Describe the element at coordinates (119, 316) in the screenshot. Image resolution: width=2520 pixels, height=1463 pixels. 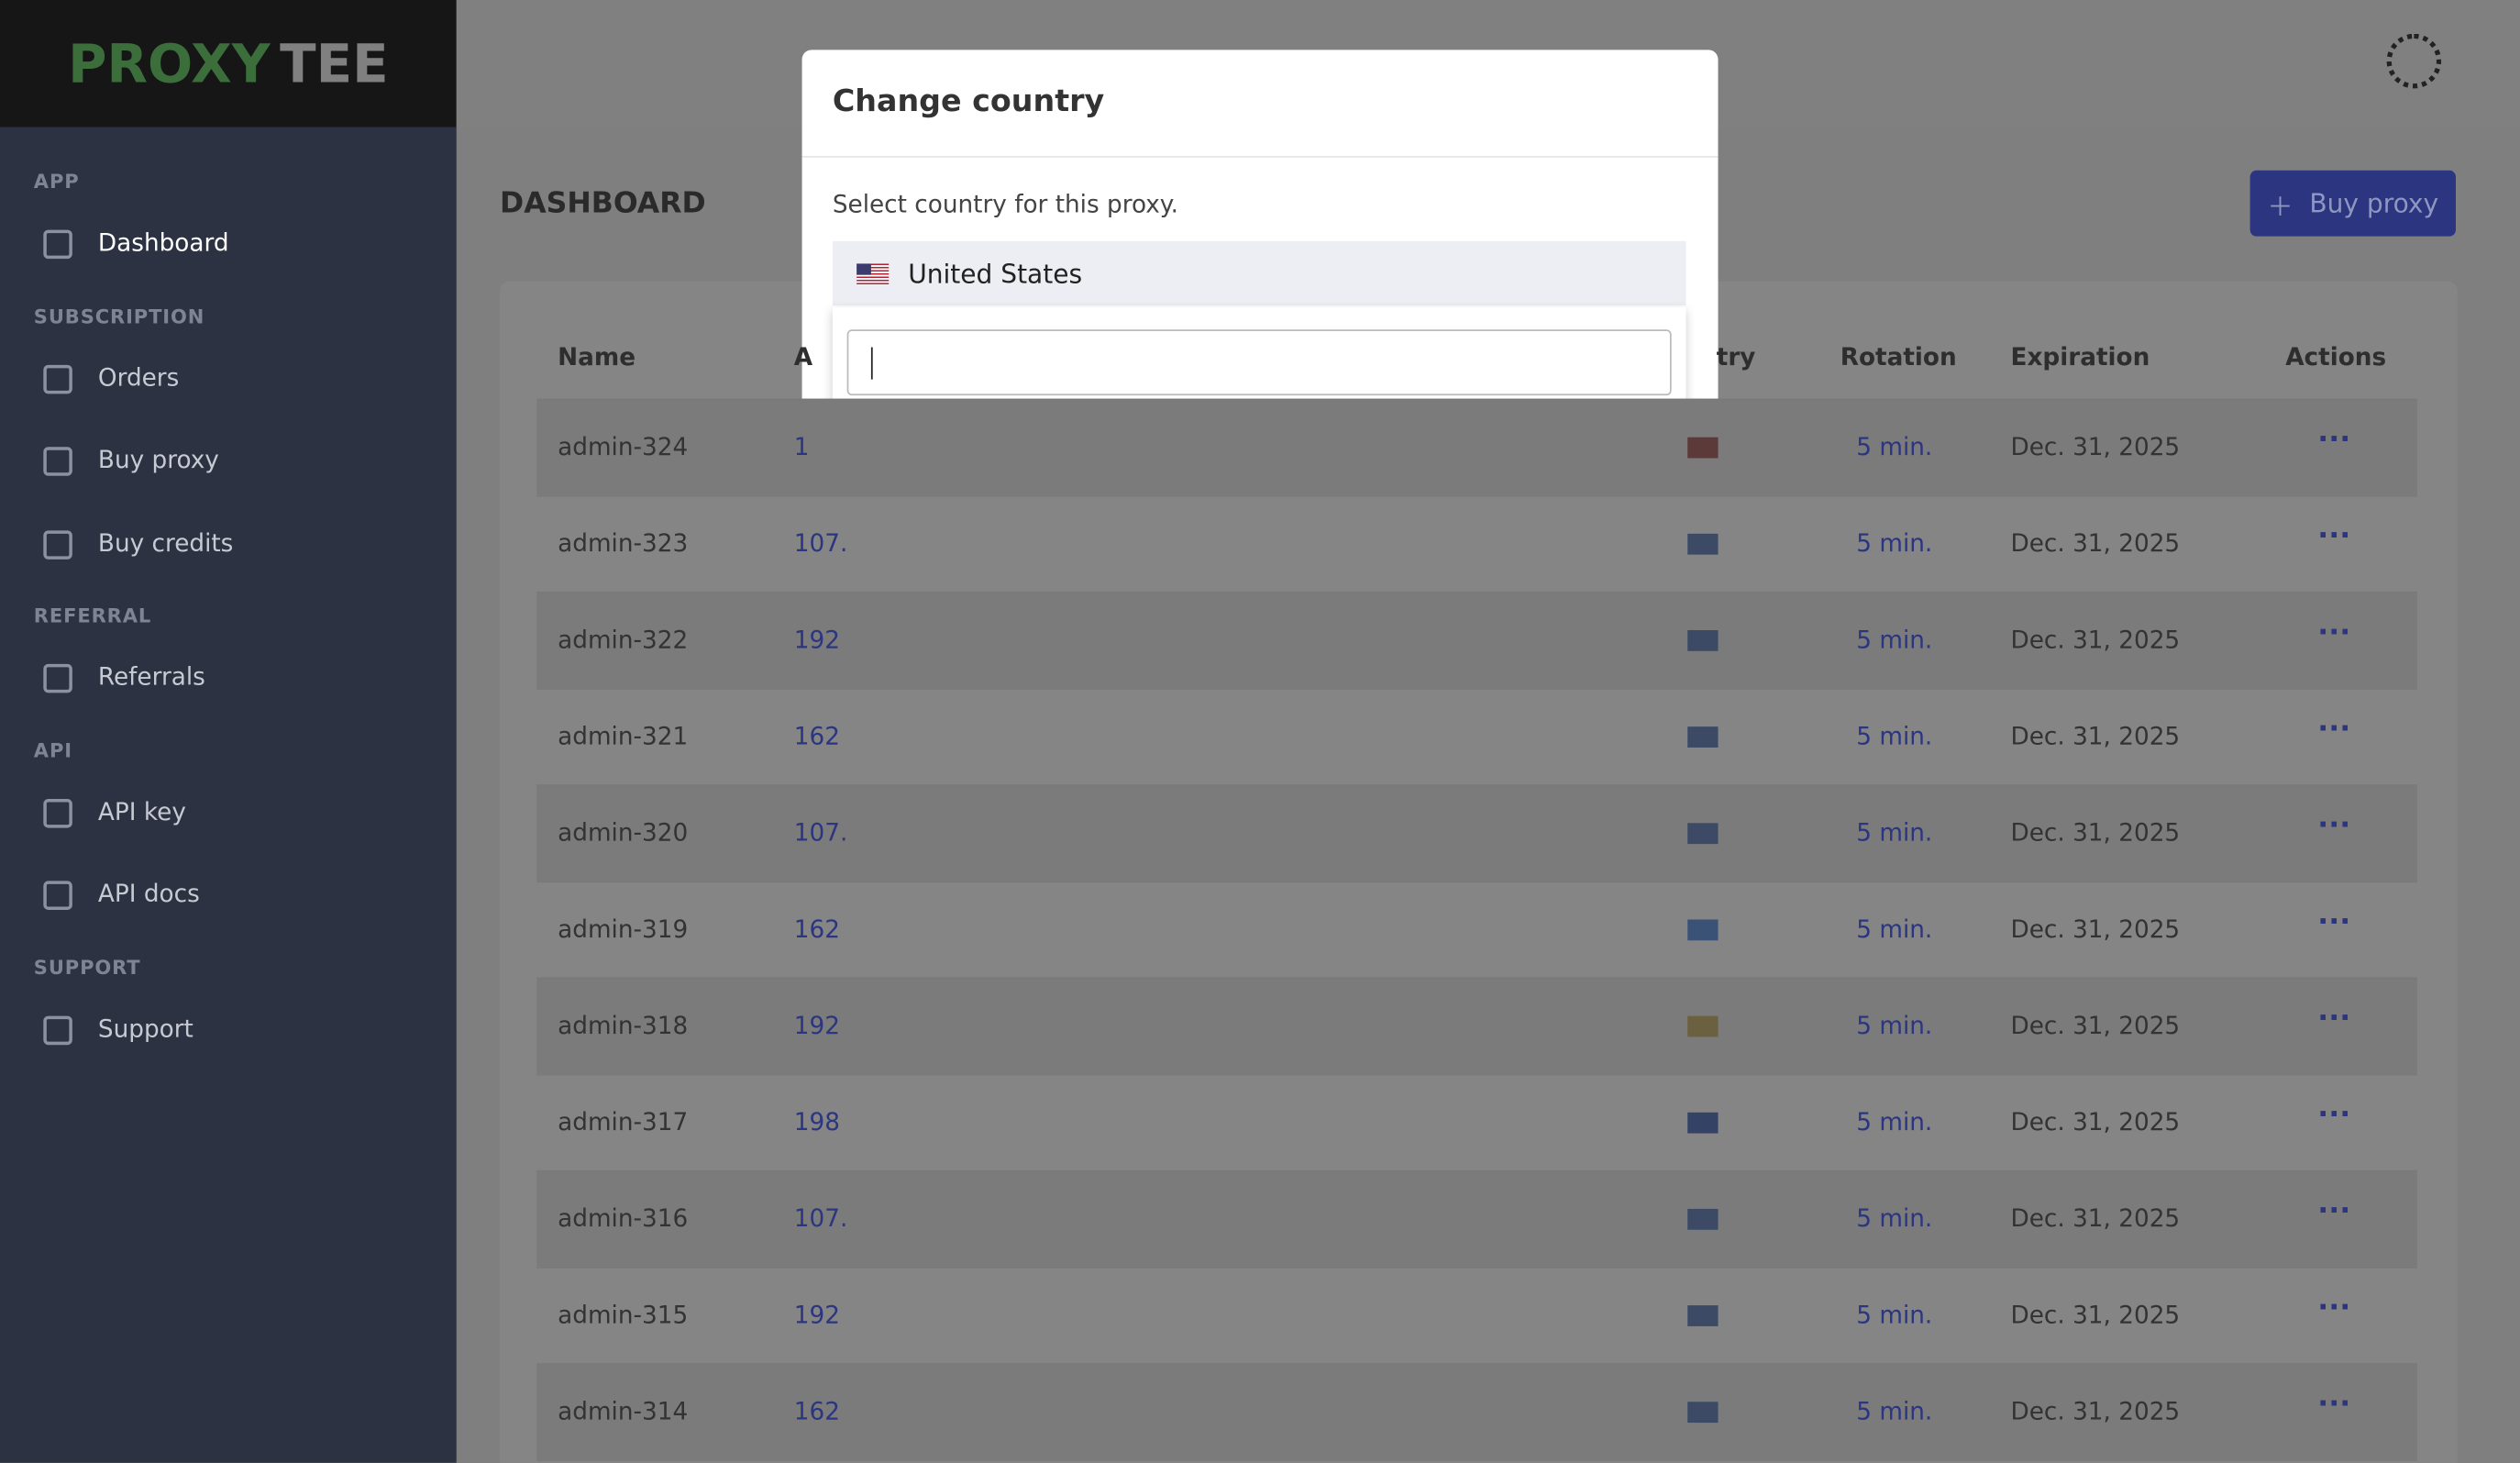
I see `nav-section: SUBSCRIPTION` at that location.